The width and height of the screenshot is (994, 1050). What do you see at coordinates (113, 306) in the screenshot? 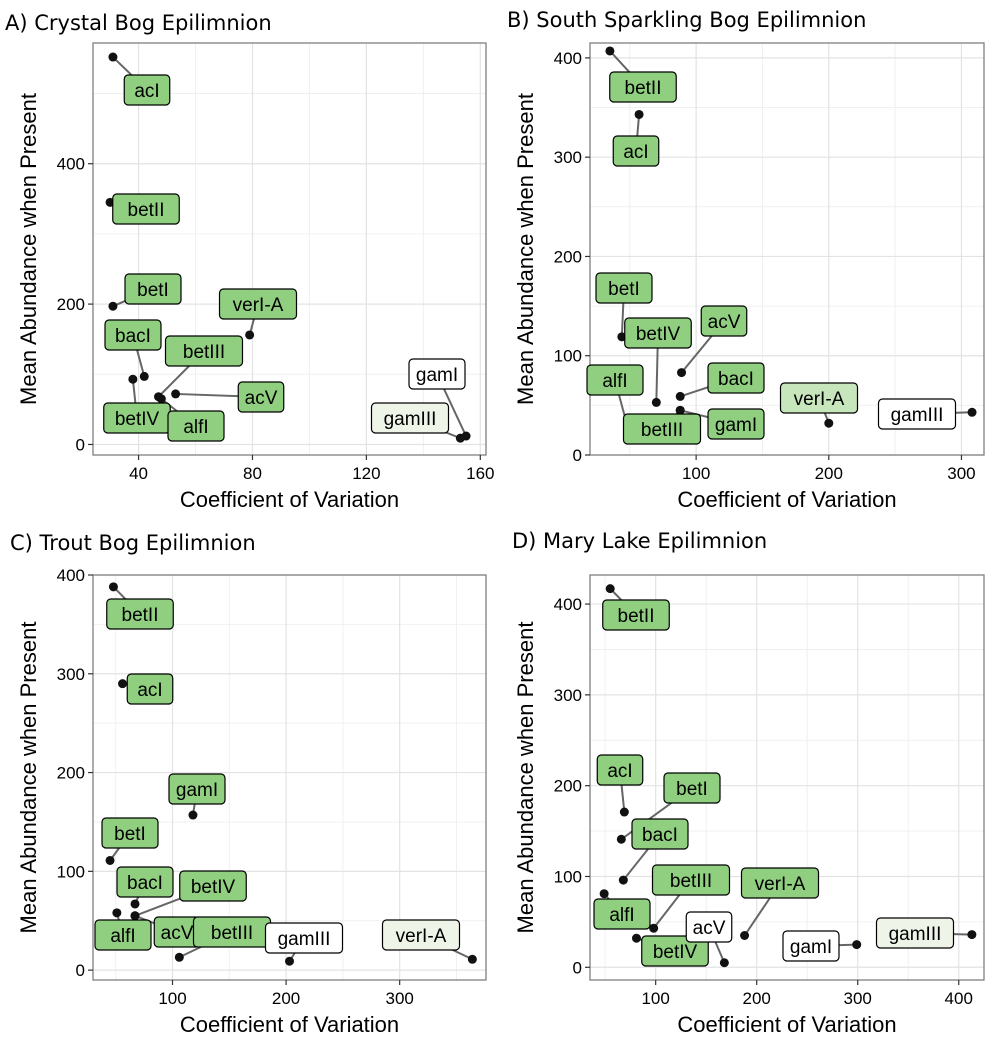
I see `point-betI` at bounding box center [113, 306].